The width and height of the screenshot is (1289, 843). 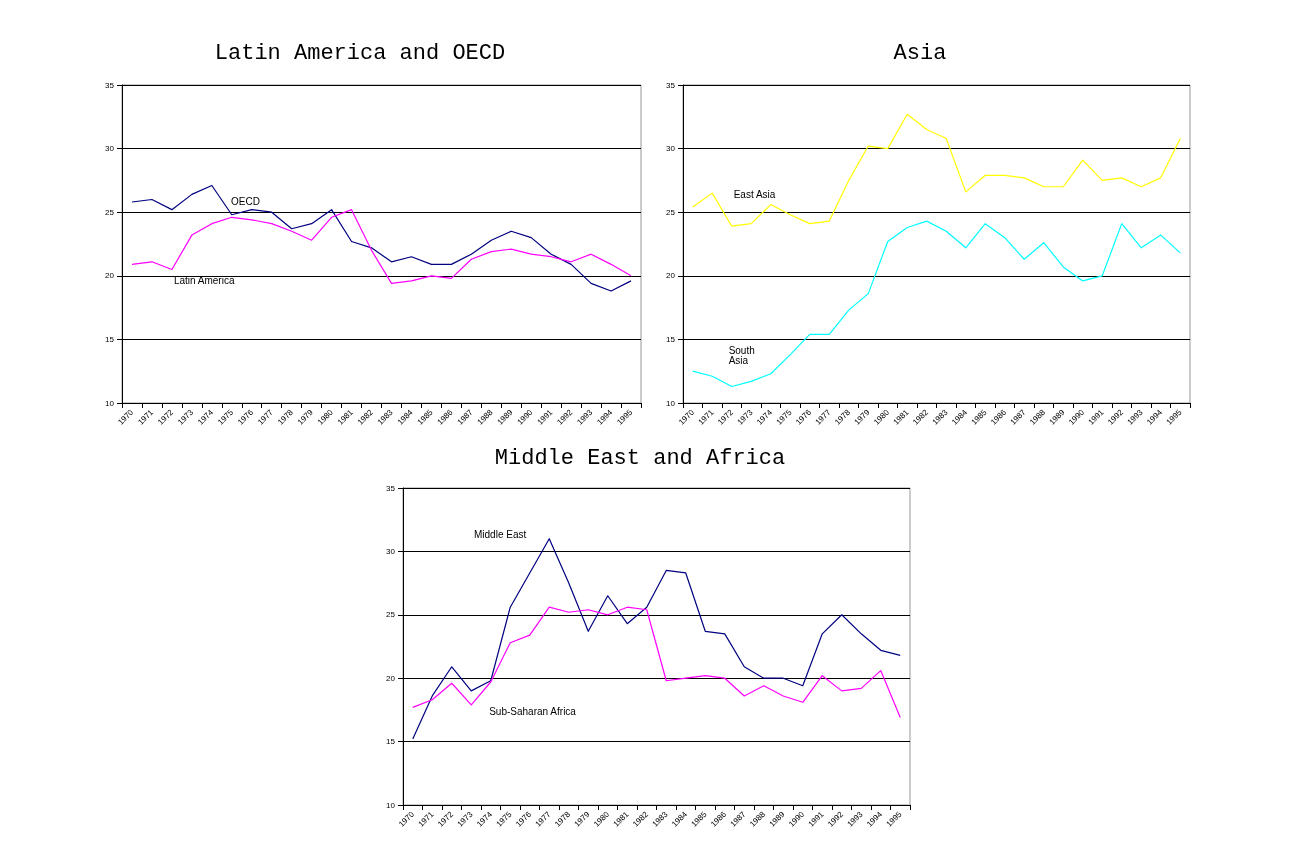 I want to click on chart-title: Asia, so click(x=920, y=53).